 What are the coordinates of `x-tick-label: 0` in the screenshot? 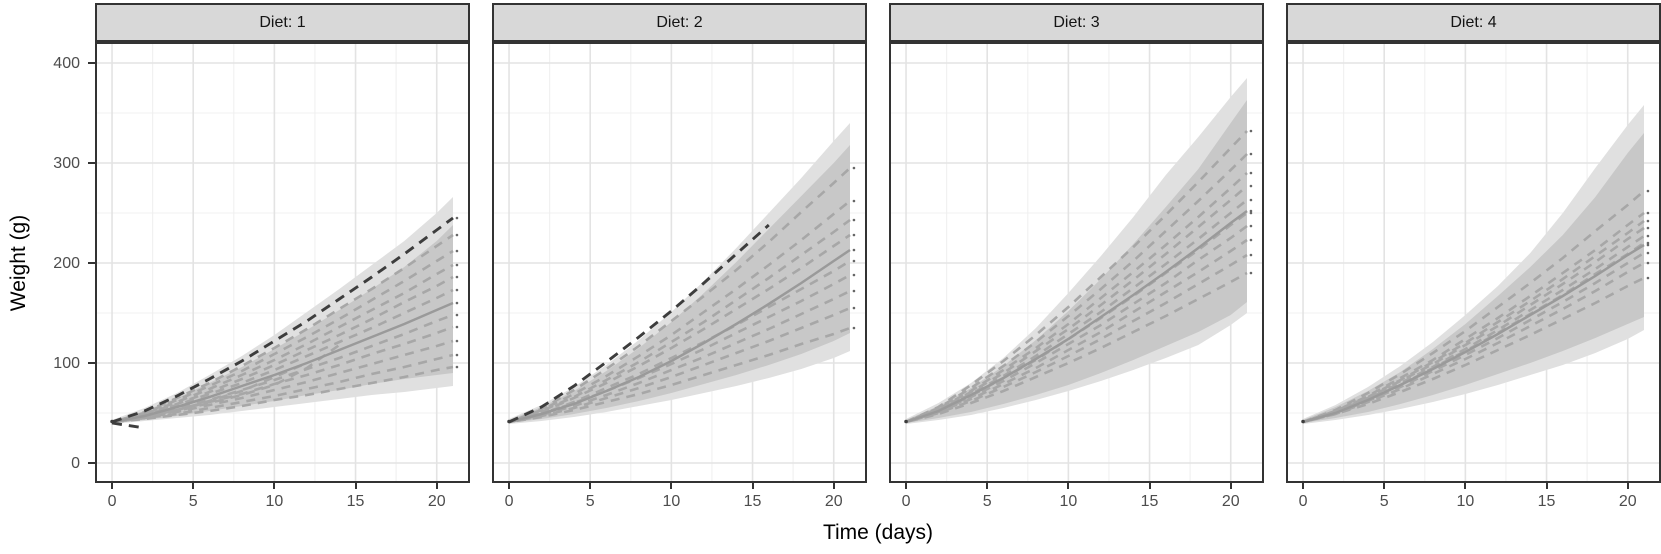 It's located at (509, 501).